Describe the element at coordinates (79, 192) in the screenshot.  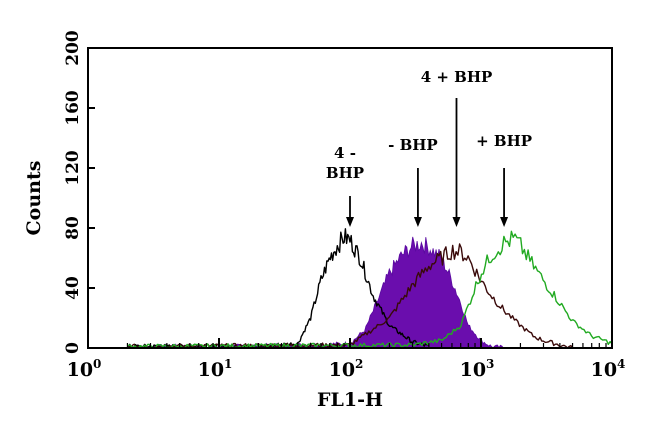
I see `y-axis: 0 40 80 120 160 200` at that location.